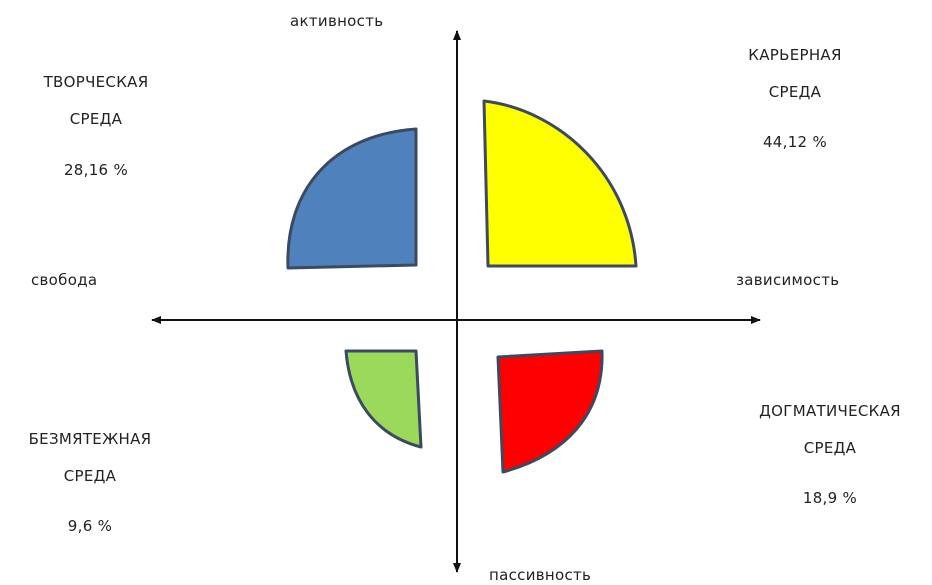 This screenshot has height=585, width=932. What do you see at coordinates (383, 399) in the screenshot?
I see `serene-environment-shape` at bounding box center [383, 399].